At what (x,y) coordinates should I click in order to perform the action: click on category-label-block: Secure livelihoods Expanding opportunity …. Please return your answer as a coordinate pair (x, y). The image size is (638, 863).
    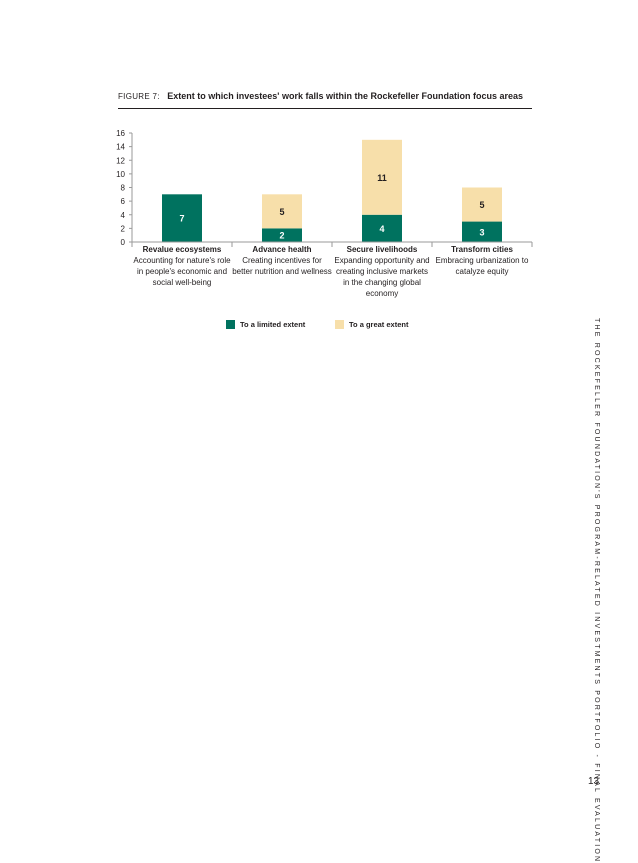
    Looking at the image, I should click on (382, 271).